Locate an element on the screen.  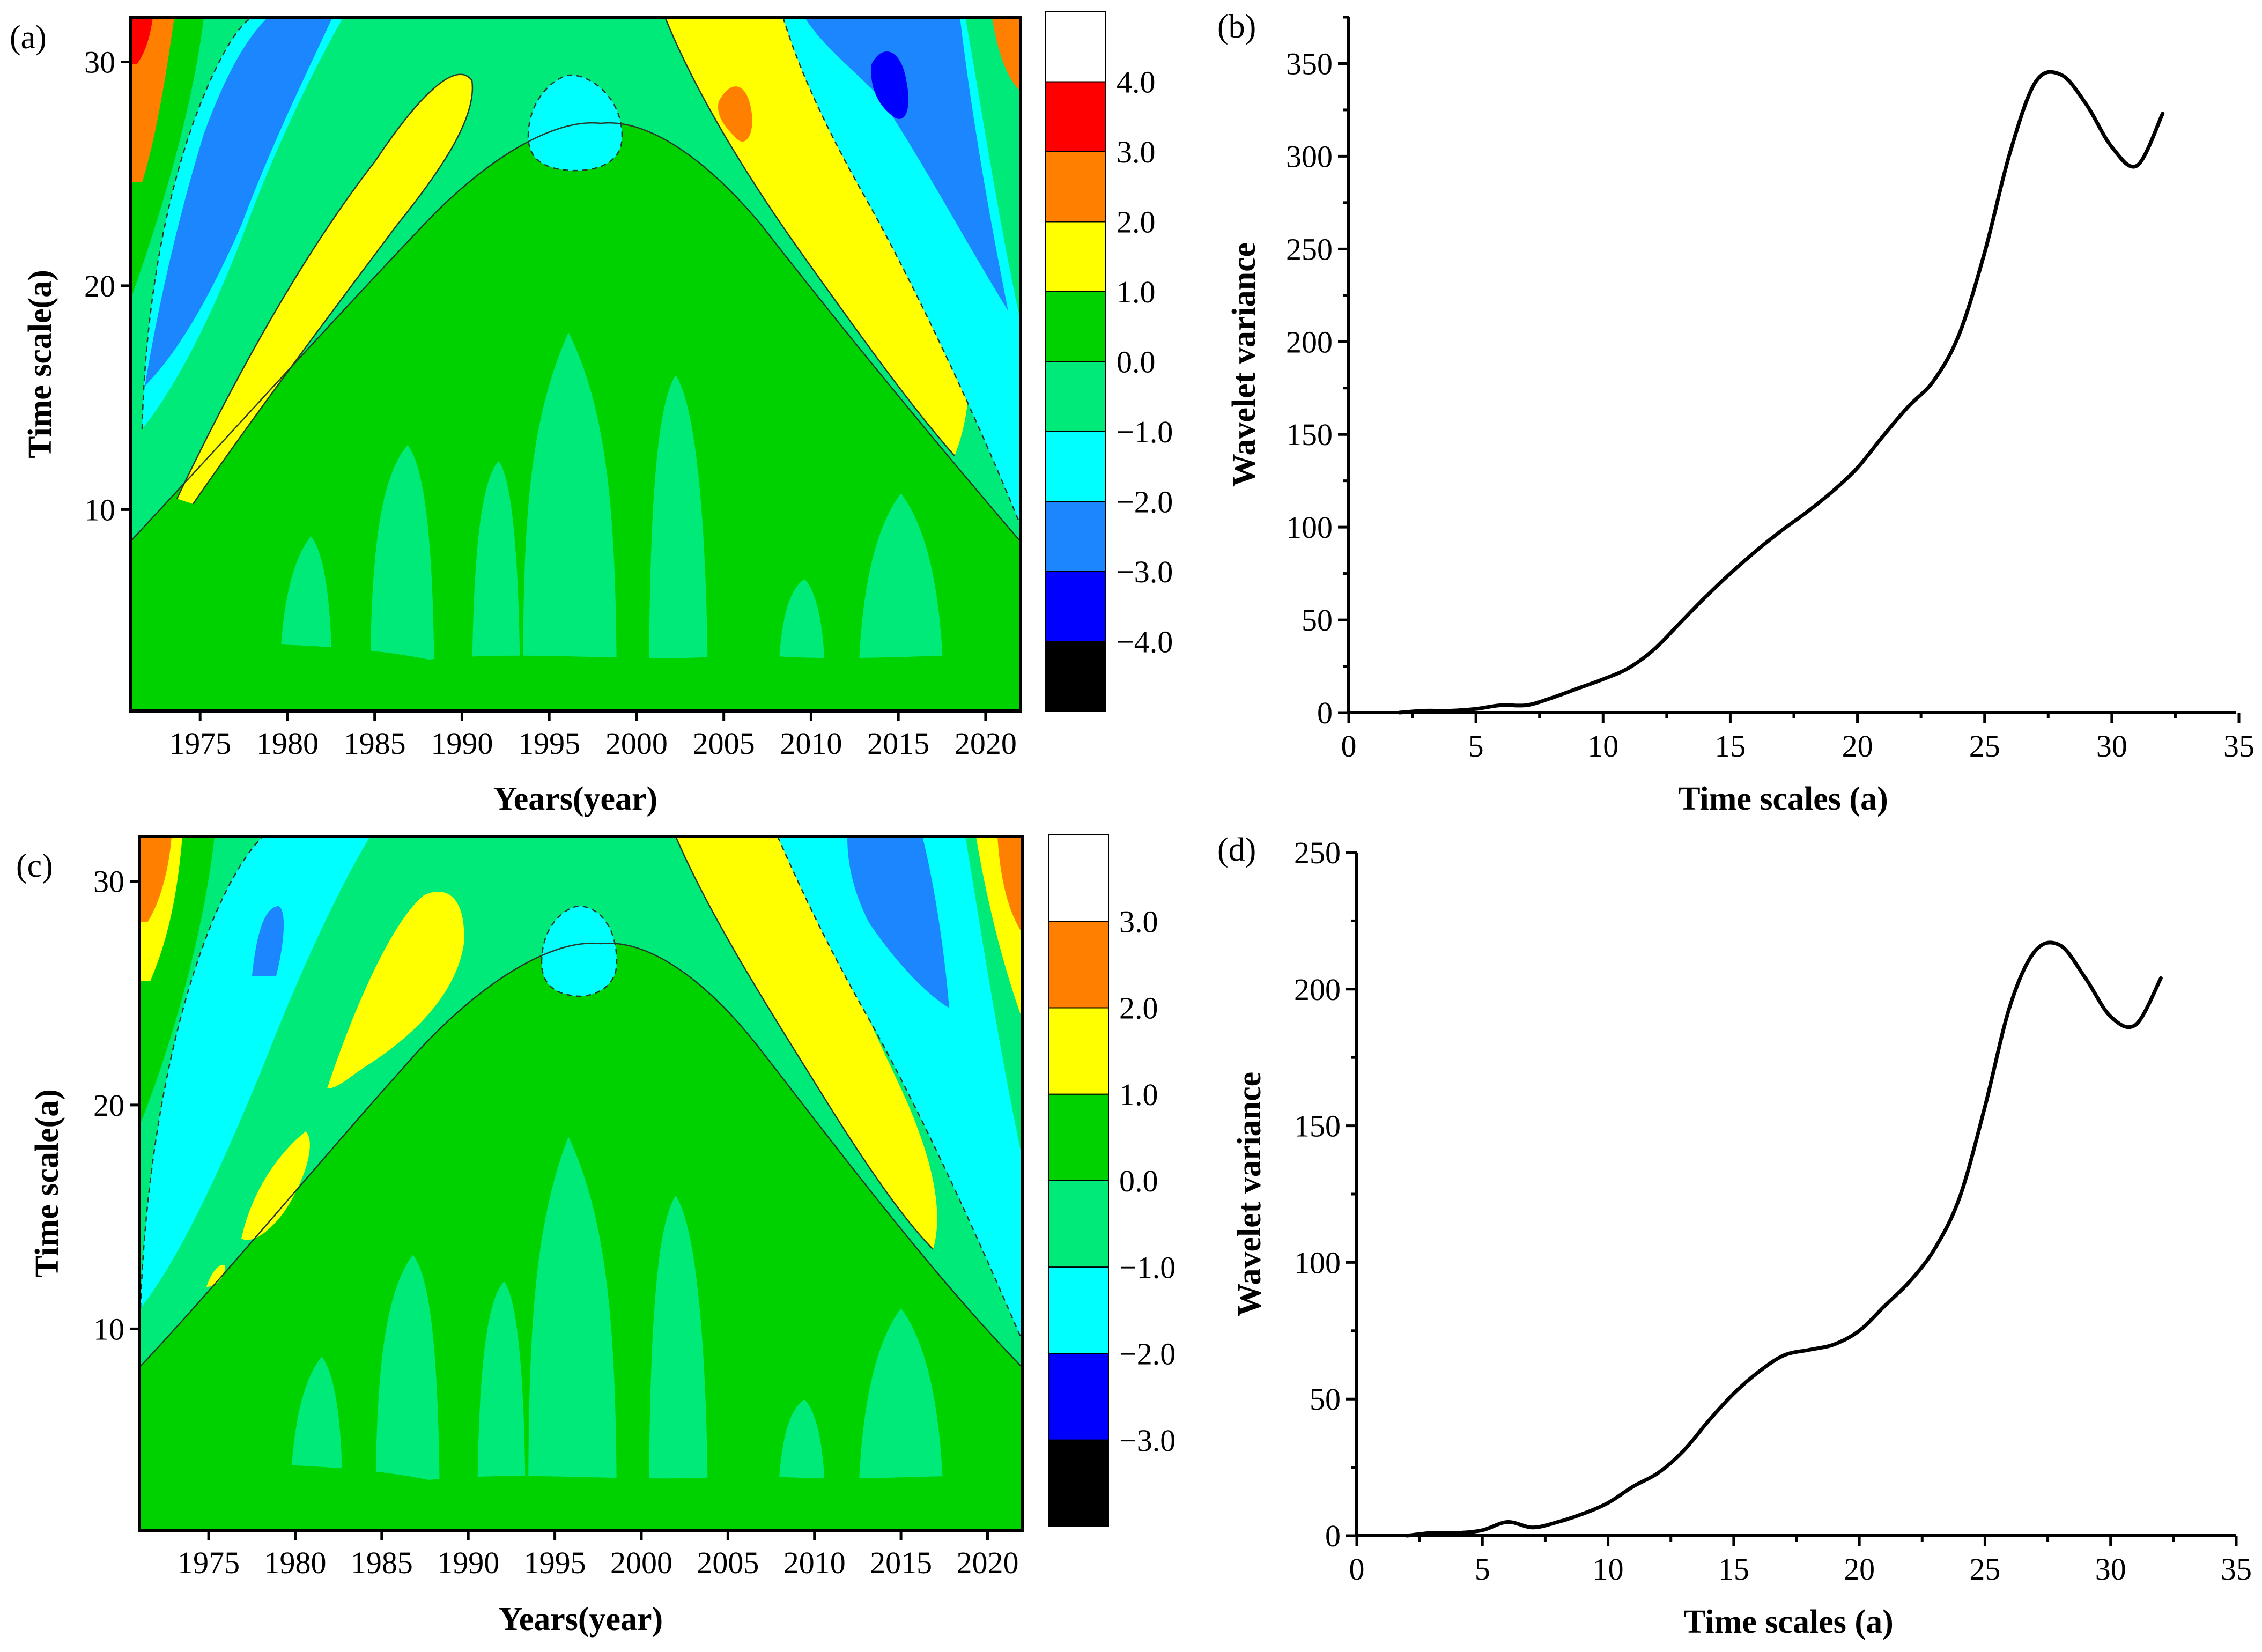
b-xtick-label-1: 5 is located at coordinates (1476, 746).